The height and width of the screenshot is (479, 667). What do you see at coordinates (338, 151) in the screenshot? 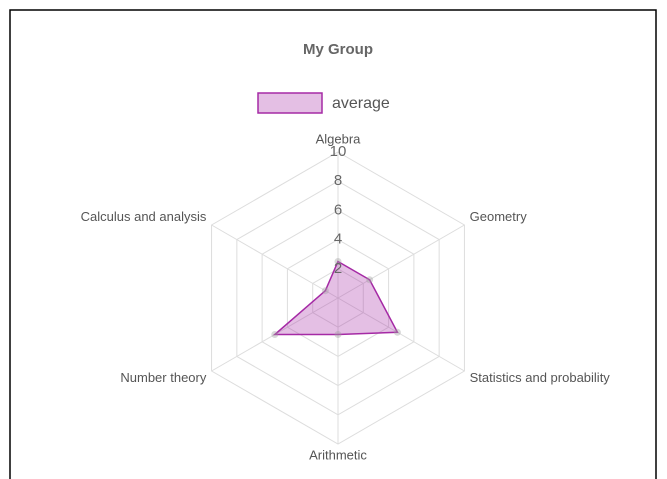
I see `r-tick-label: 10` at bounding box center [338, 151].